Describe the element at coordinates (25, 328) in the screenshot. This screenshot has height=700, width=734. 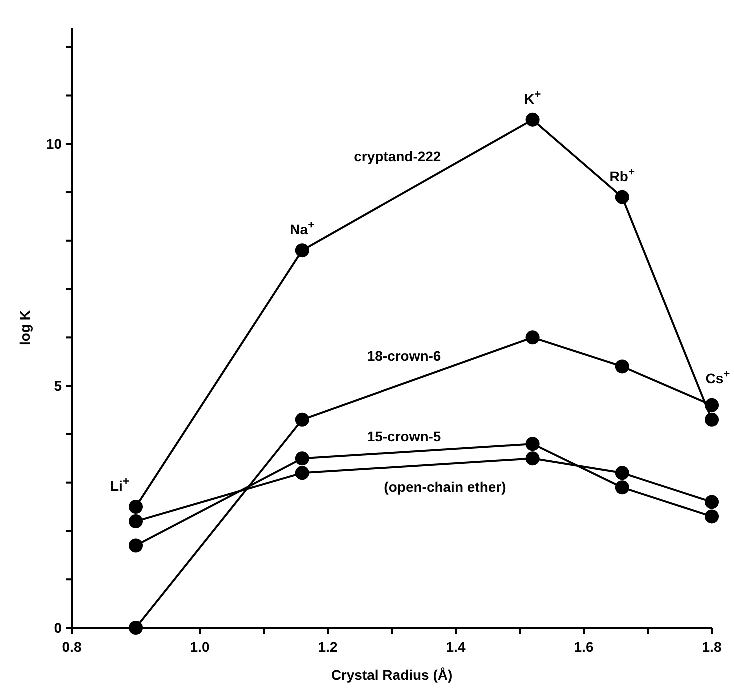
I see `y-axis-title: log K` at that location.